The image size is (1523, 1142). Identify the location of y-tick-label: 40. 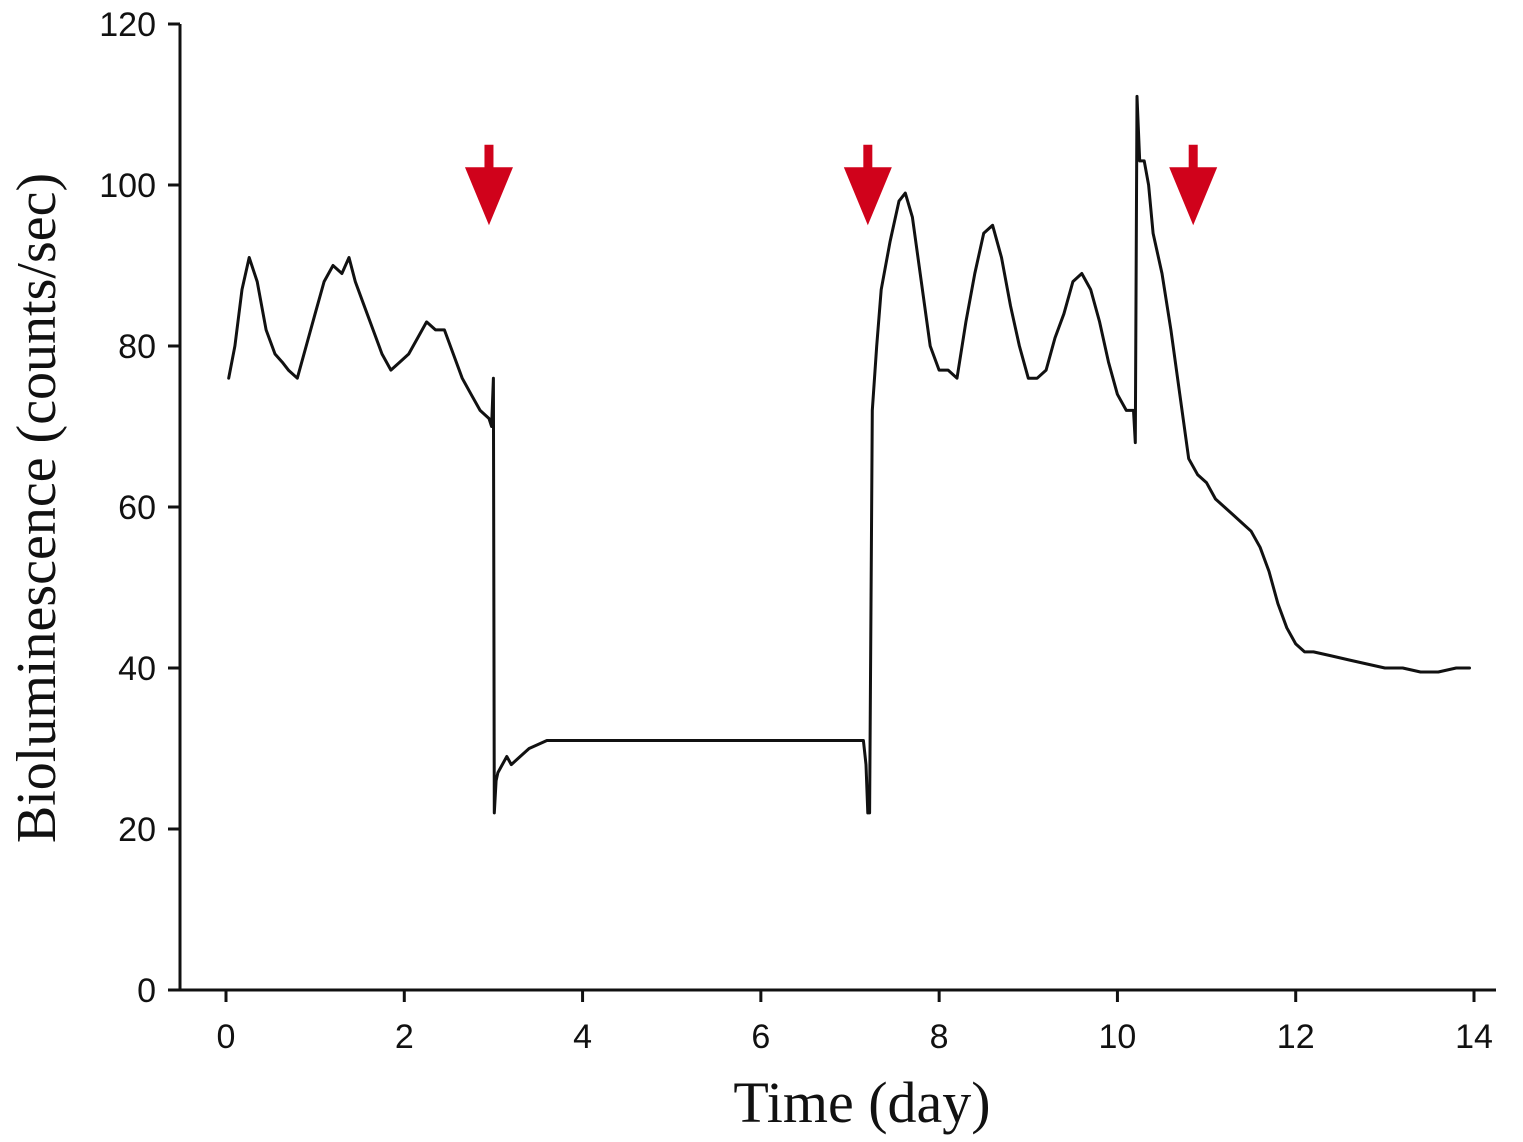
(137, 669).